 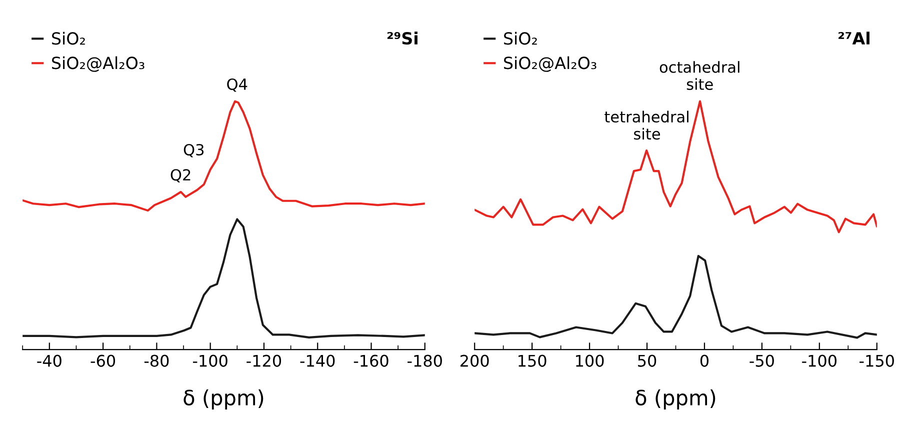 I want to click on x-tick-label: -140, so click(x=317, y=360).